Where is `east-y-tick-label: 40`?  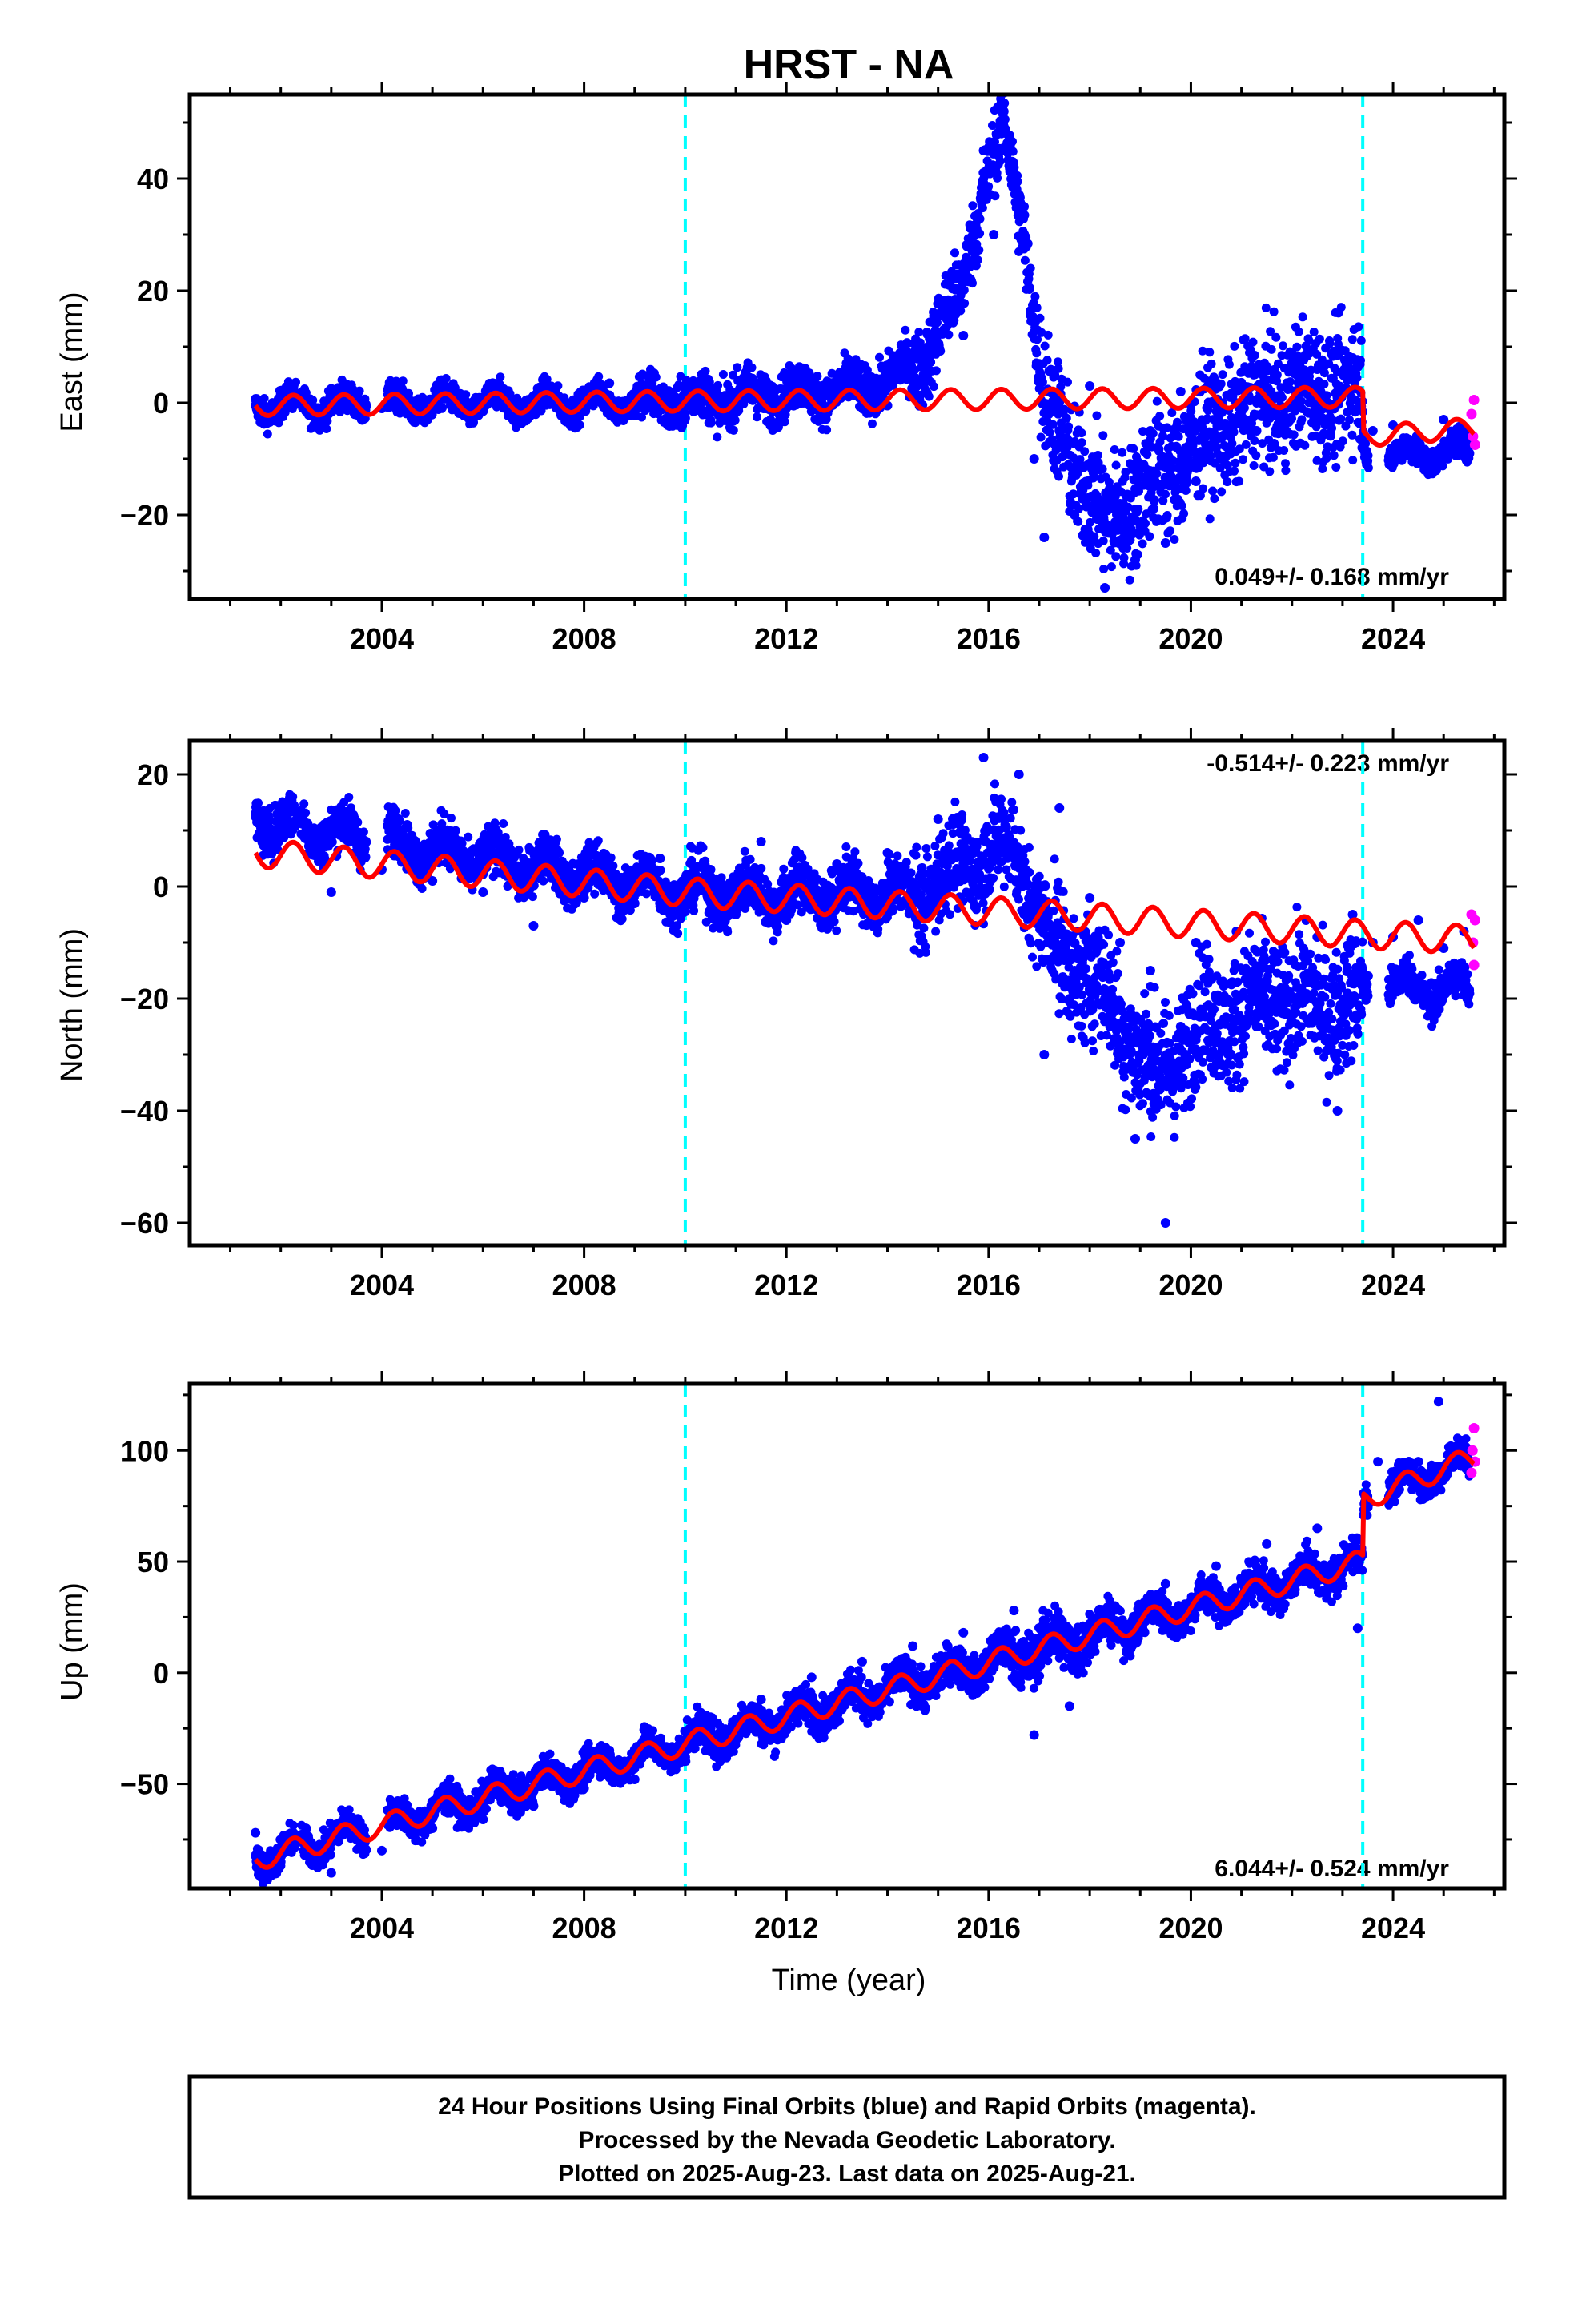 east-y-tick-label: 40 is located at coordinates (153, 179).